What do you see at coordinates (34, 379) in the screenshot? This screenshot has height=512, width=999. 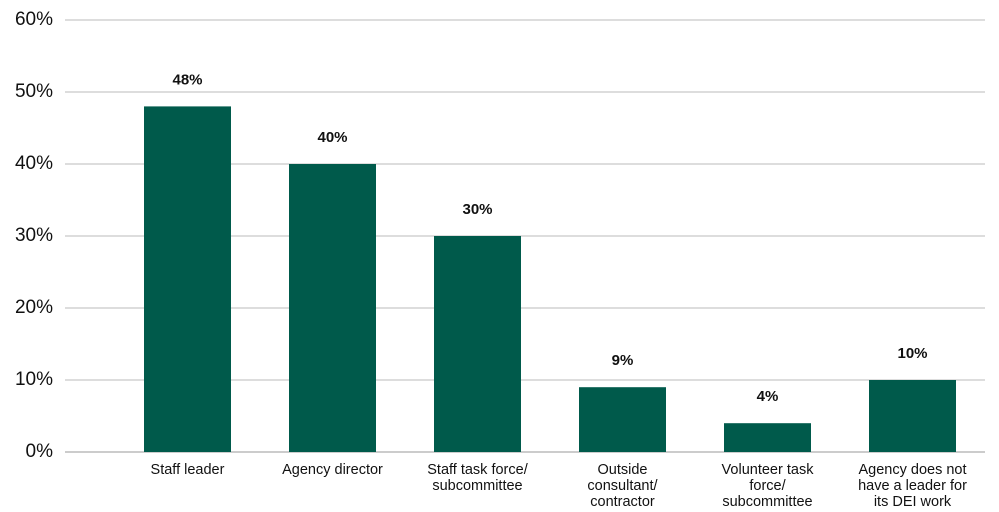 I see `y-tick-label: 10%` at bounding box center [34, 379].